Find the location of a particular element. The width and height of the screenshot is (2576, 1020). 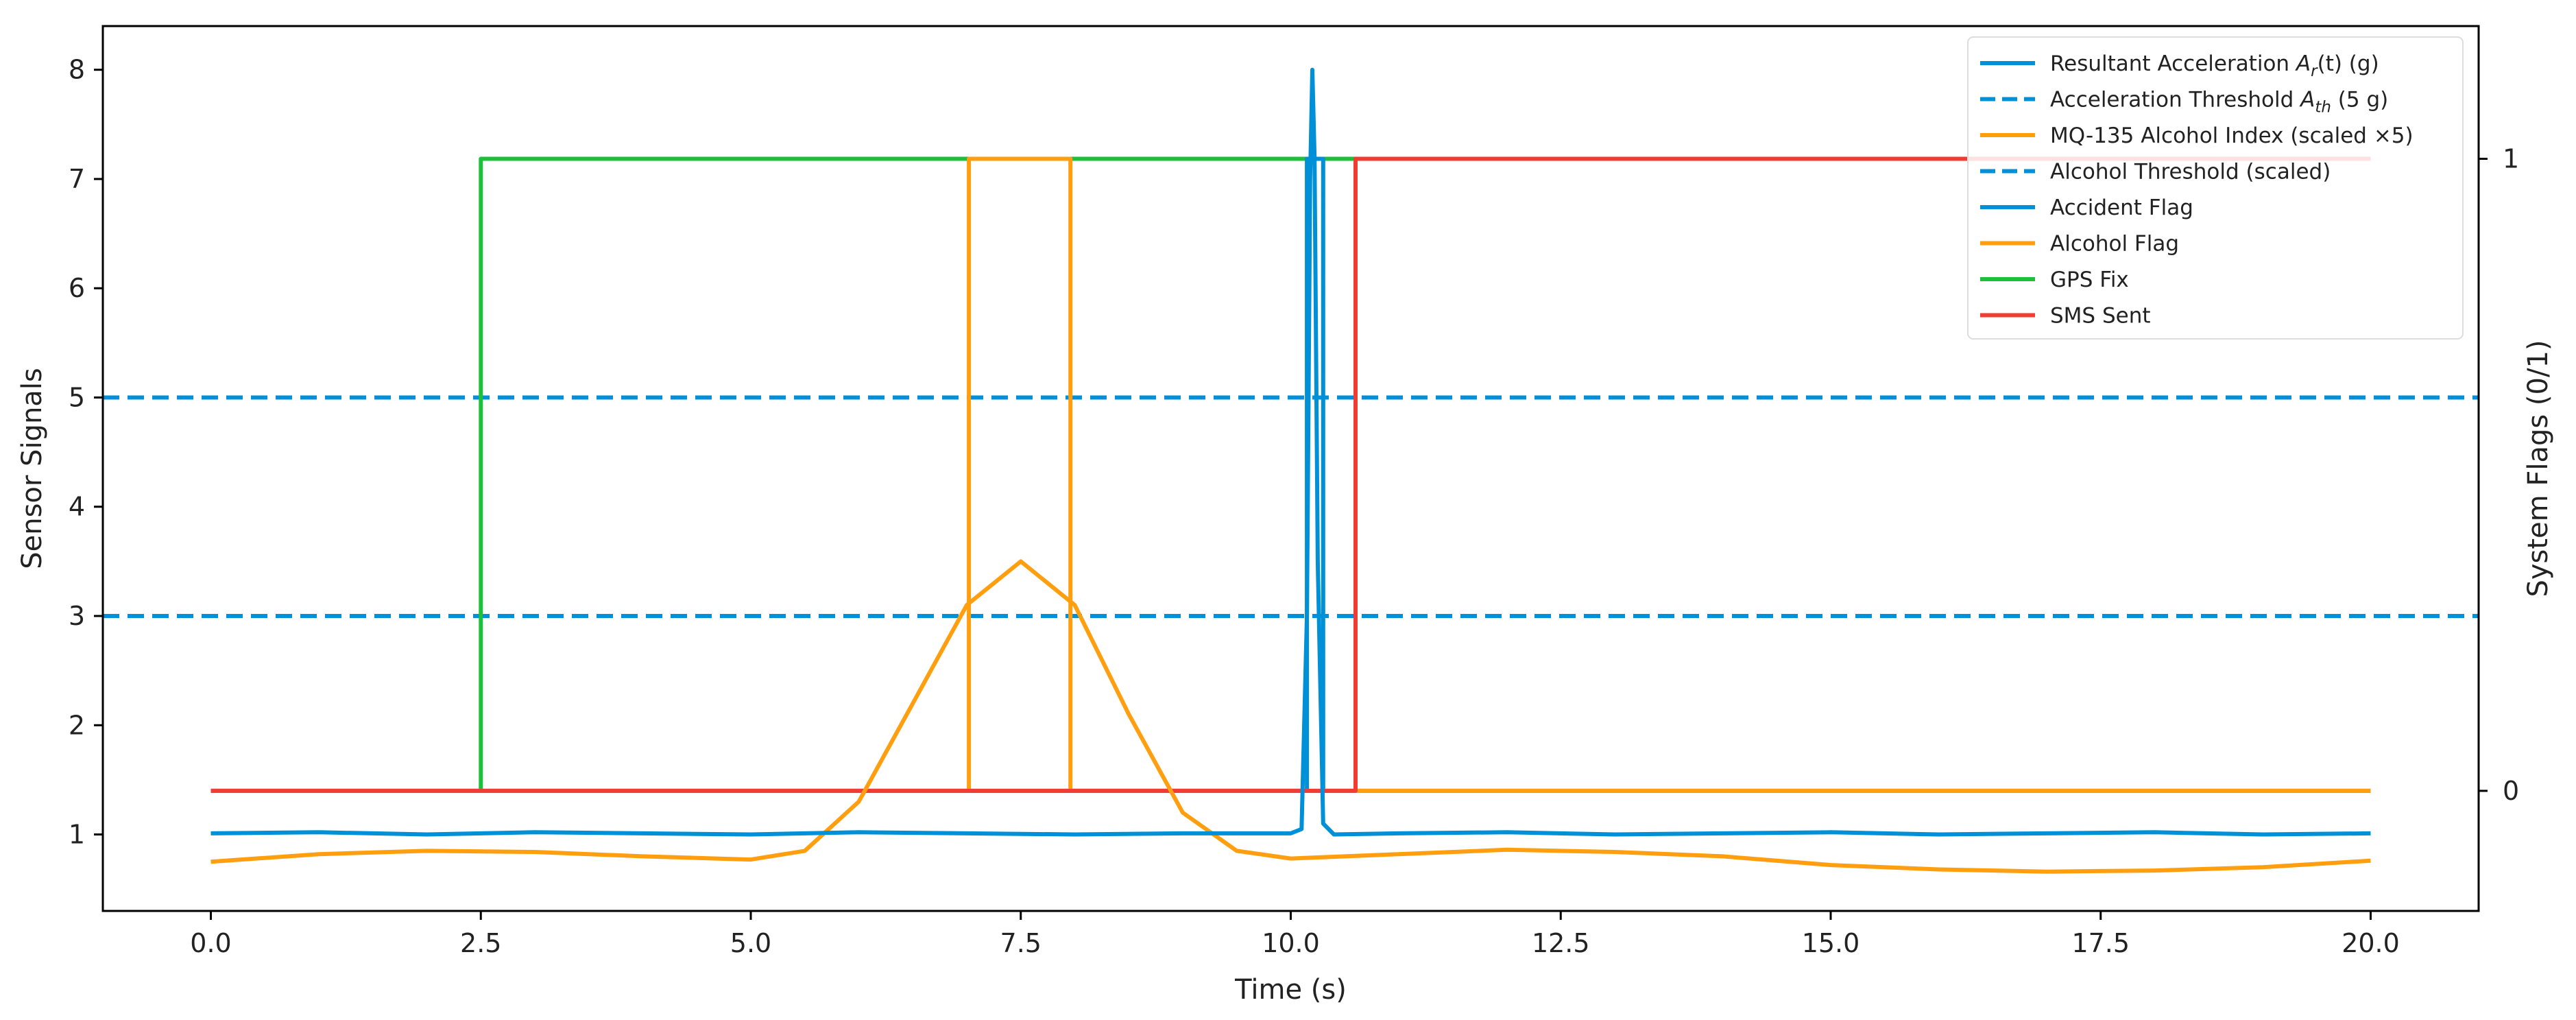

legend-box is located at coordinates (2216, 188).